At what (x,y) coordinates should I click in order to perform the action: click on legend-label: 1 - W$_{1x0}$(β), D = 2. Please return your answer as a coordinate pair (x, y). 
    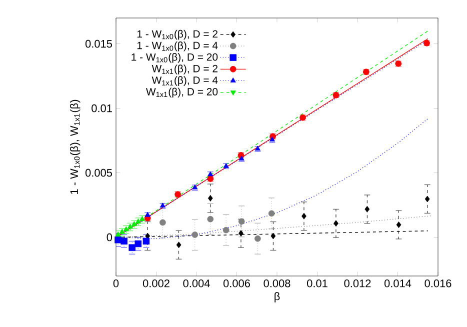
    Looking at the image, I should click on (177, 35).